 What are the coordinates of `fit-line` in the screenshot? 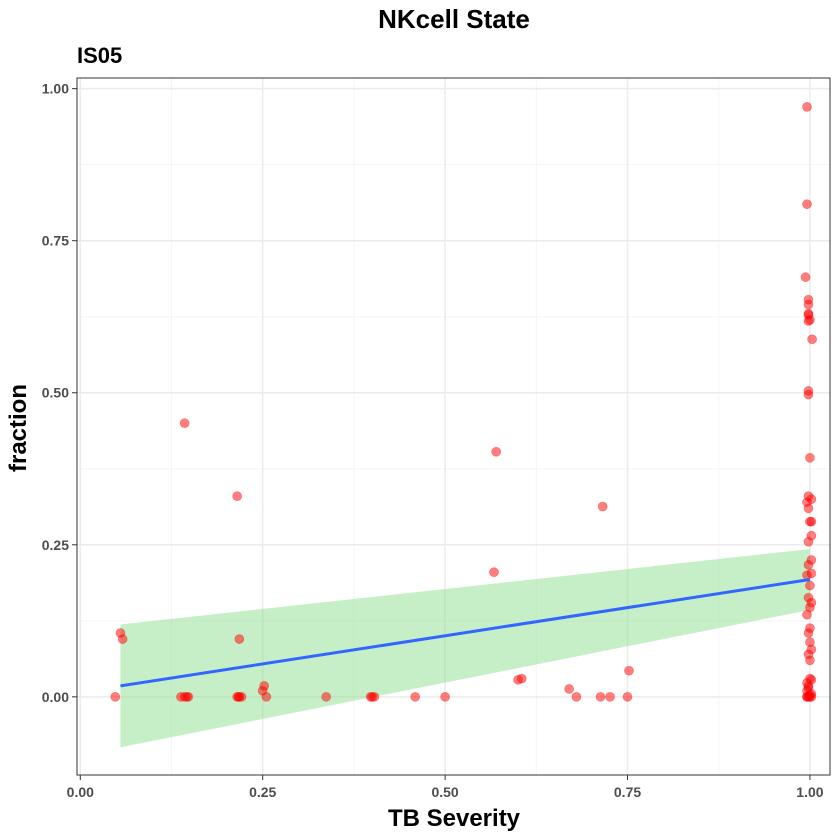 It's located at (465, 632).